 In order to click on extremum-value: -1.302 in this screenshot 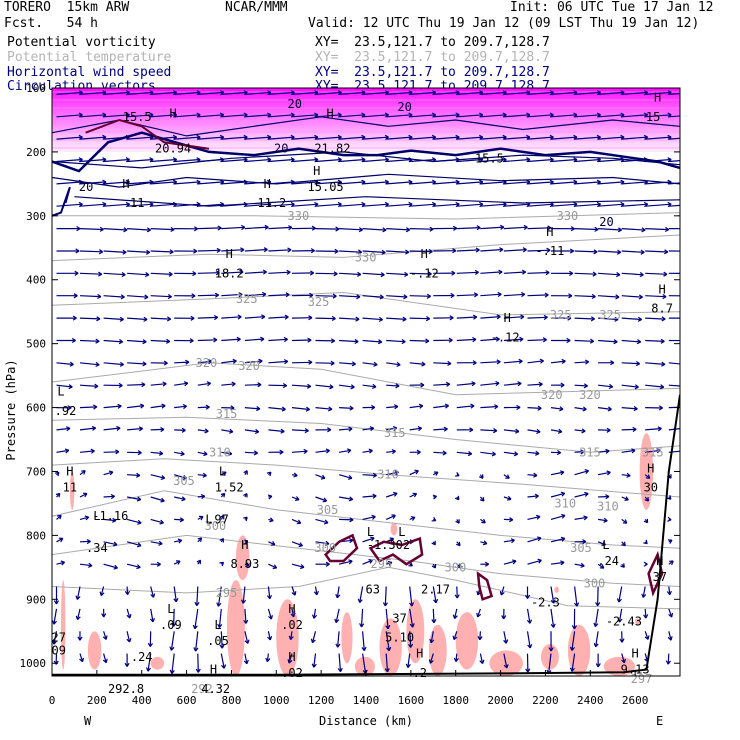, I will do `click(388, 545)`.